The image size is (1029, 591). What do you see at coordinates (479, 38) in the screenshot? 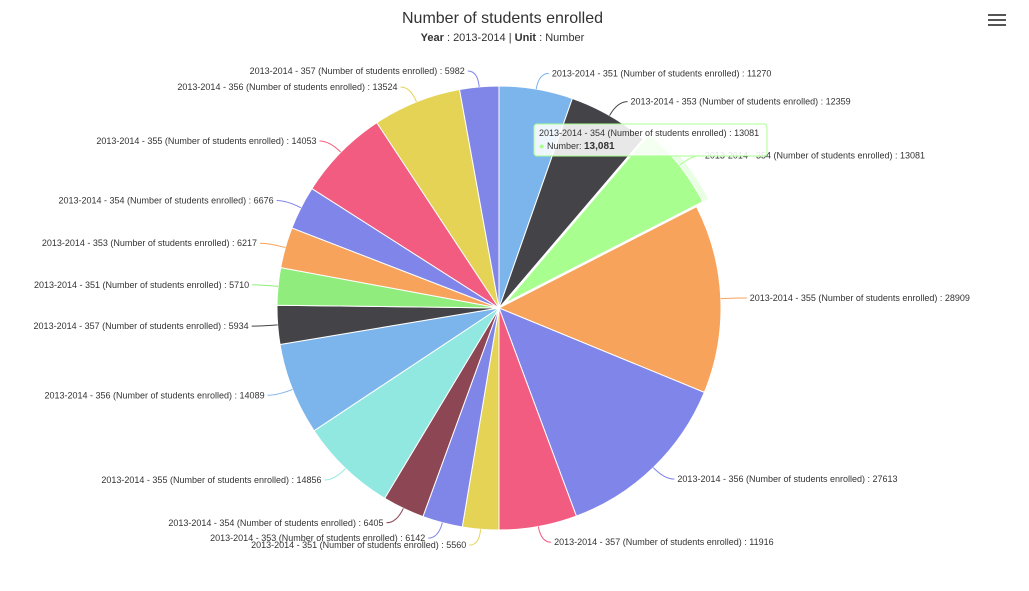
I see `year-value: 2013-2014` at bounding box center [479, 38].